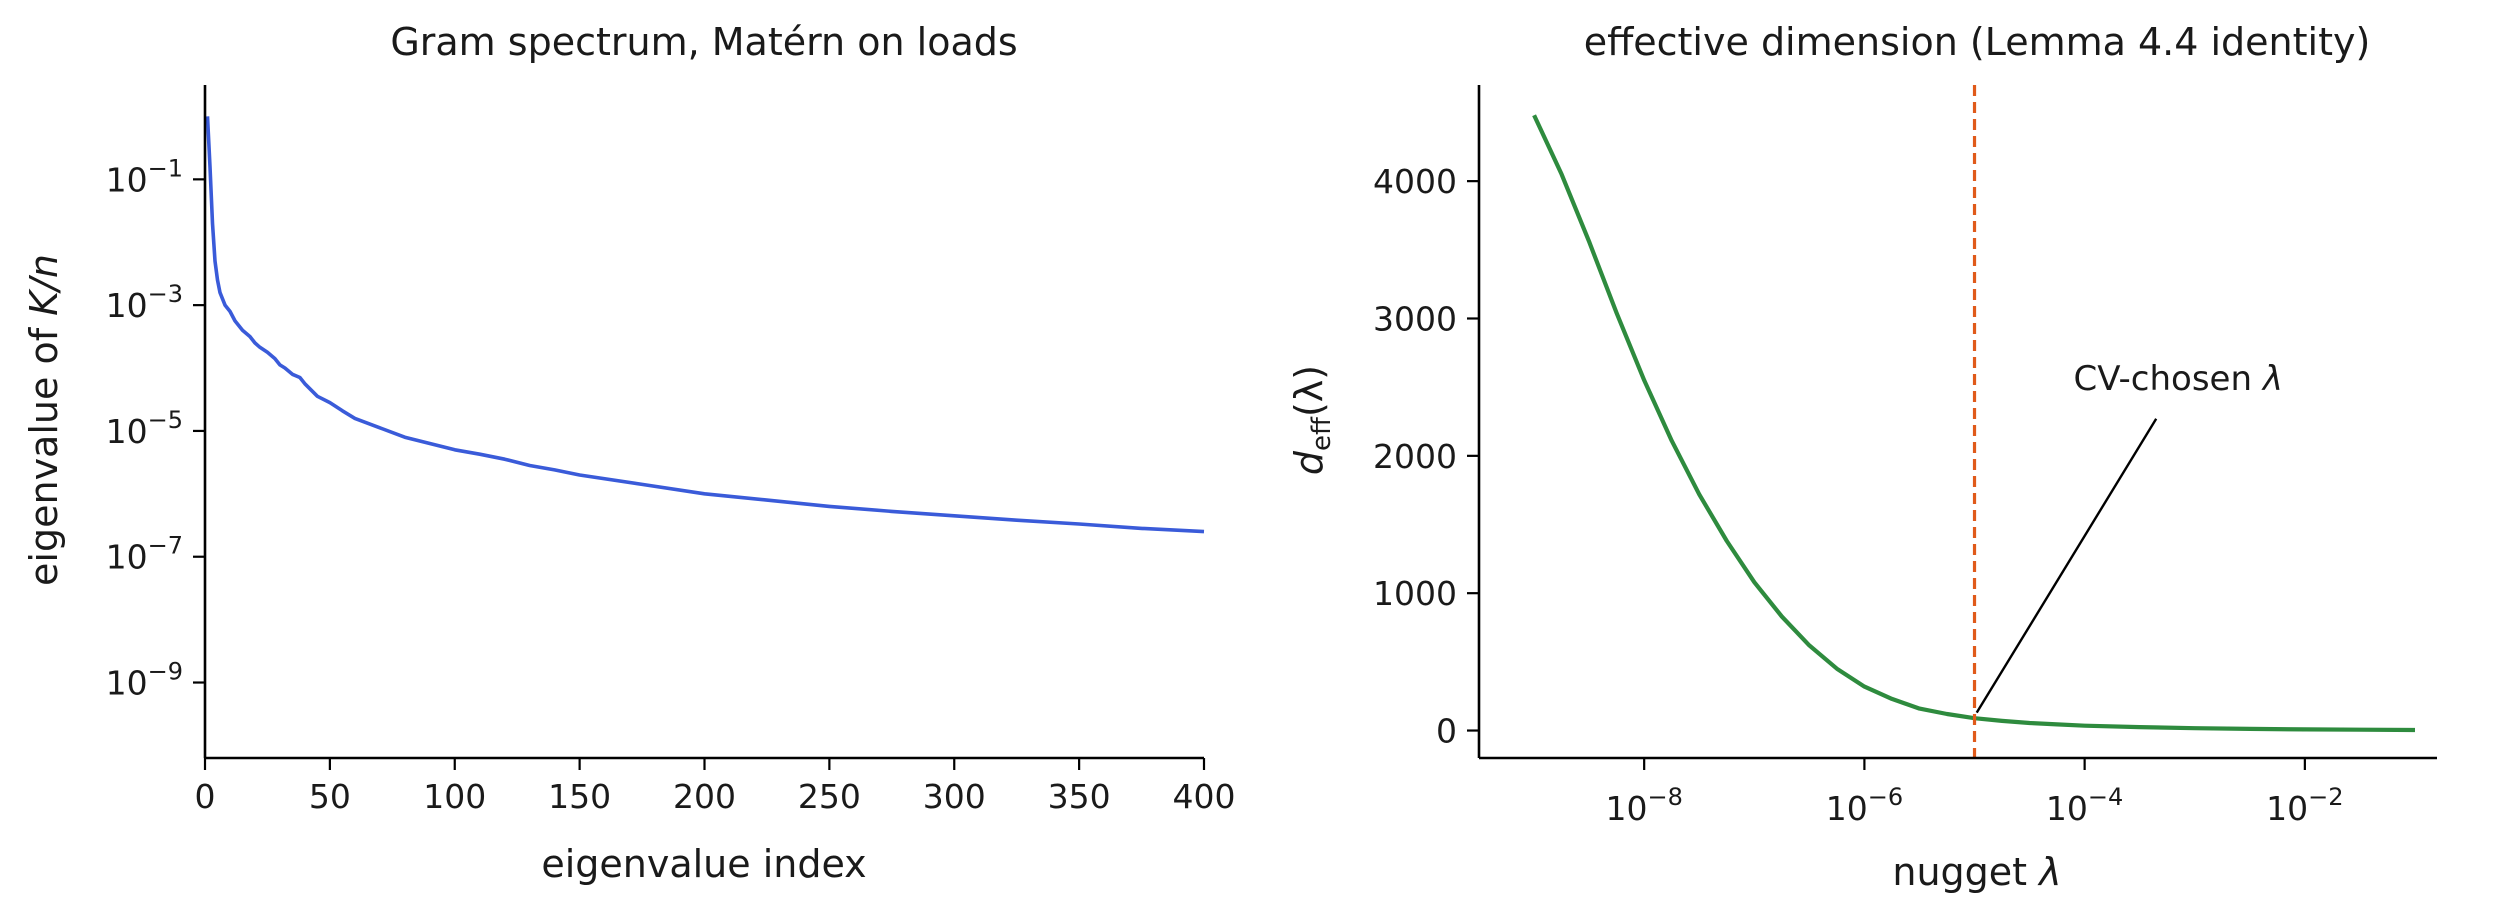  I want to click on left-y-tick-label: 10⁻¹, so click(144, 176).